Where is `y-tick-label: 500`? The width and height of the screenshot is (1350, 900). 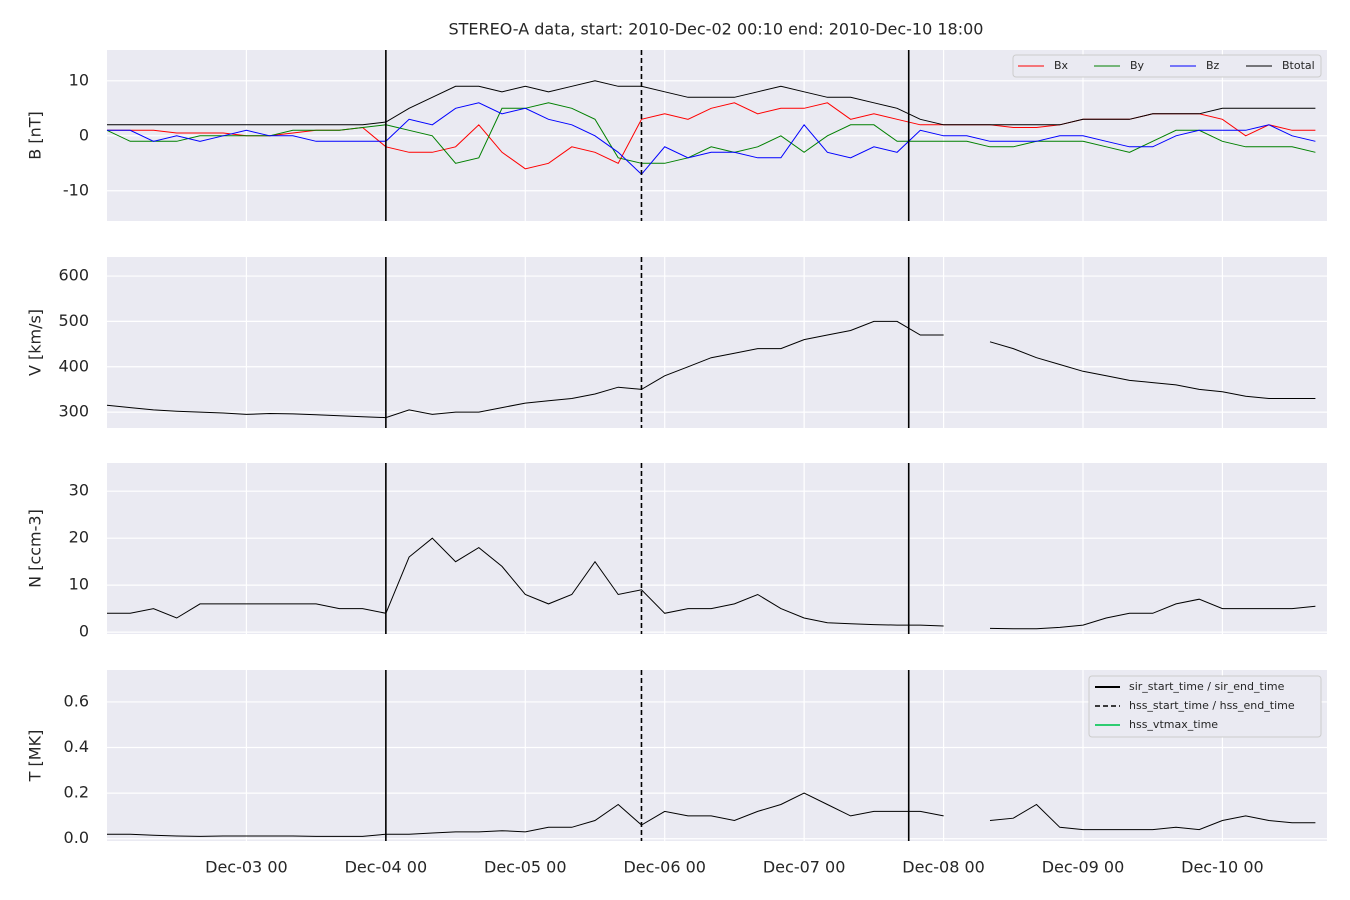
y-tick-label: 500 is located at coordinates (73, 320).